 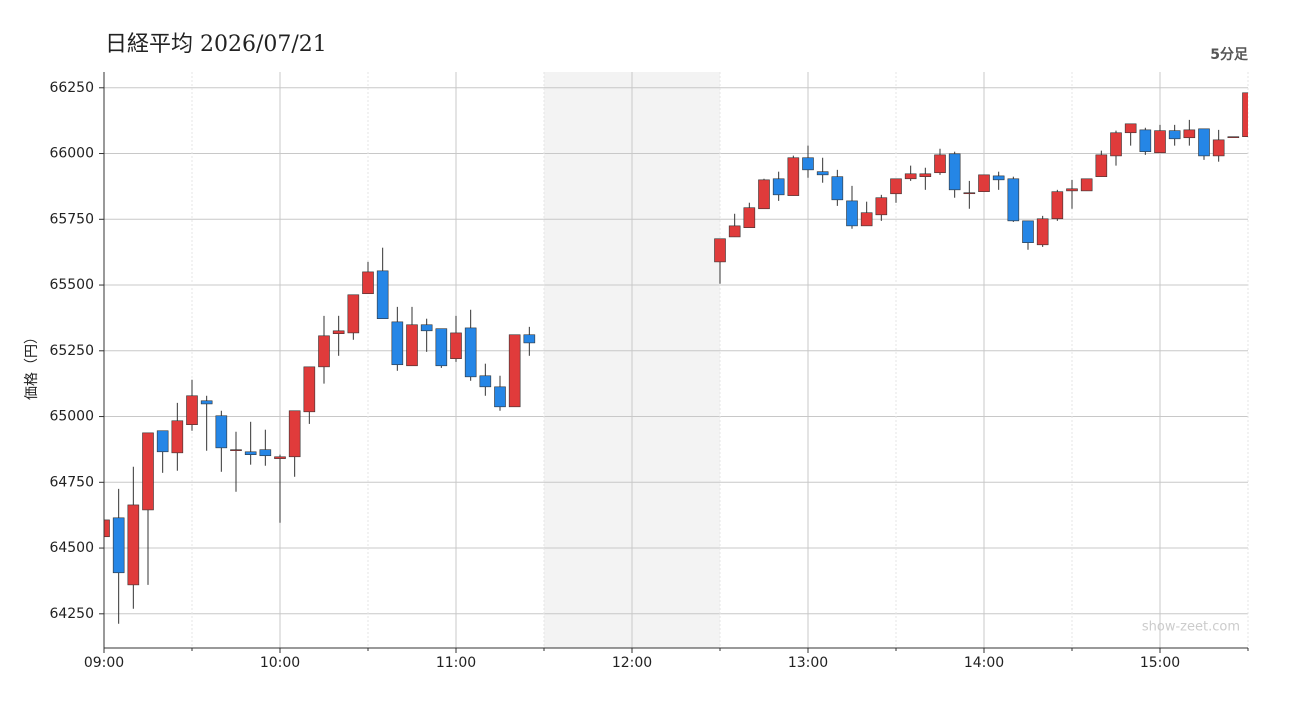 What do you see at coordinates (71, 88) in the screenshot?
I see `y-tick-label: 66250` at bounding box center [71, 88].